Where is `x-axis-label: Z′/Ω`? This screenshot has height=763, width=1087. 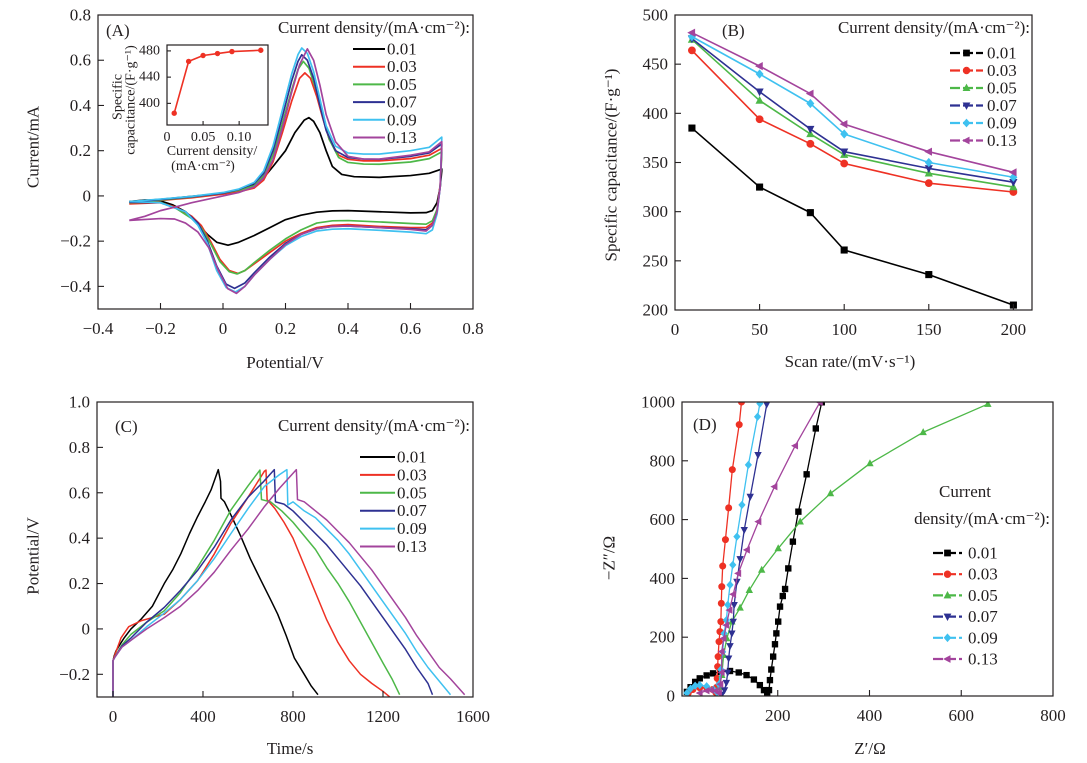
x-axis-label: Z′/Ω is located at coordinates (869, 748).